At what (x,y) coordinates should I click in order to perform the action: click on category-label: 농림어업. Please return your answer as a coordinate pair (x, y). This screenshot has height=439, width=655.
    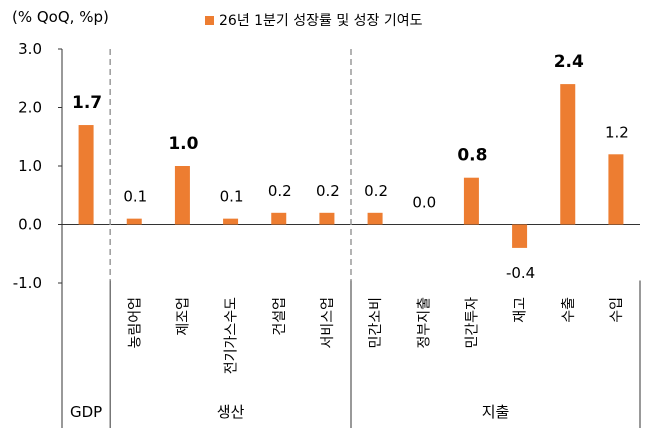
    Looking at the image, I should click on (135, 323).